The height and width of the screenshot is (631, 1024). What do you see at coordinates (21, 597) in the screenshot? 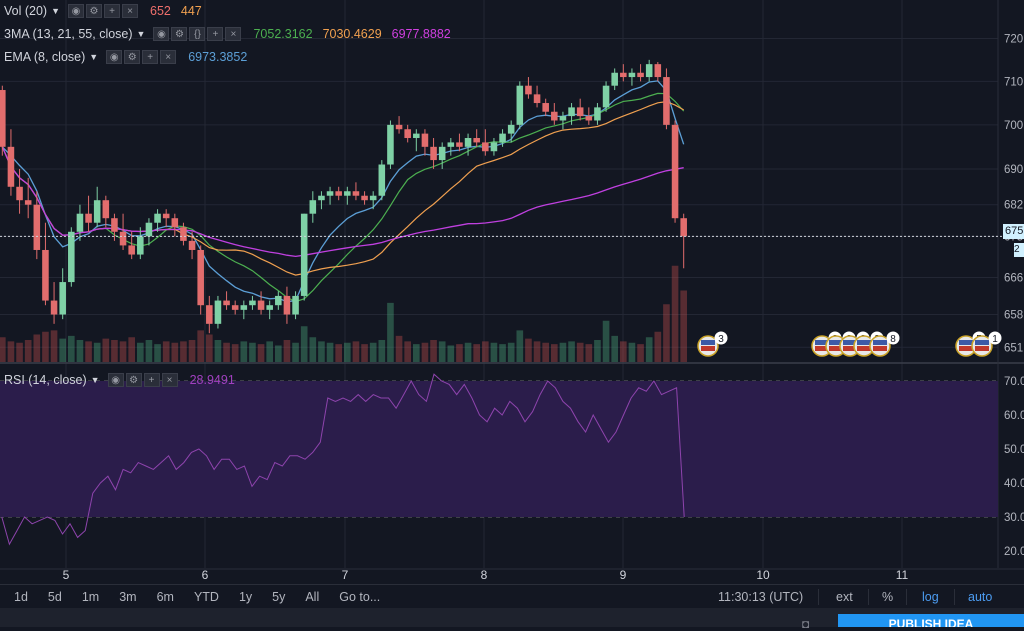
I see `range-1d: 1d` at bounding box center [21, 597].